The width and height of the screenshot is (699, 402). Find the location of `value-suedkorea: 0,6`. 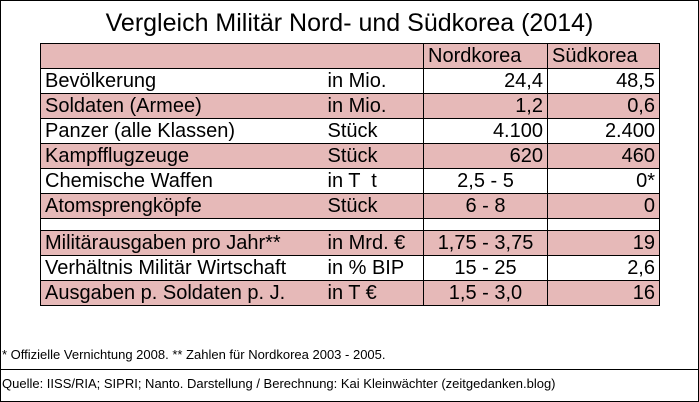

value-suedkorea: 0,6 is located at coordinates (603, 106).